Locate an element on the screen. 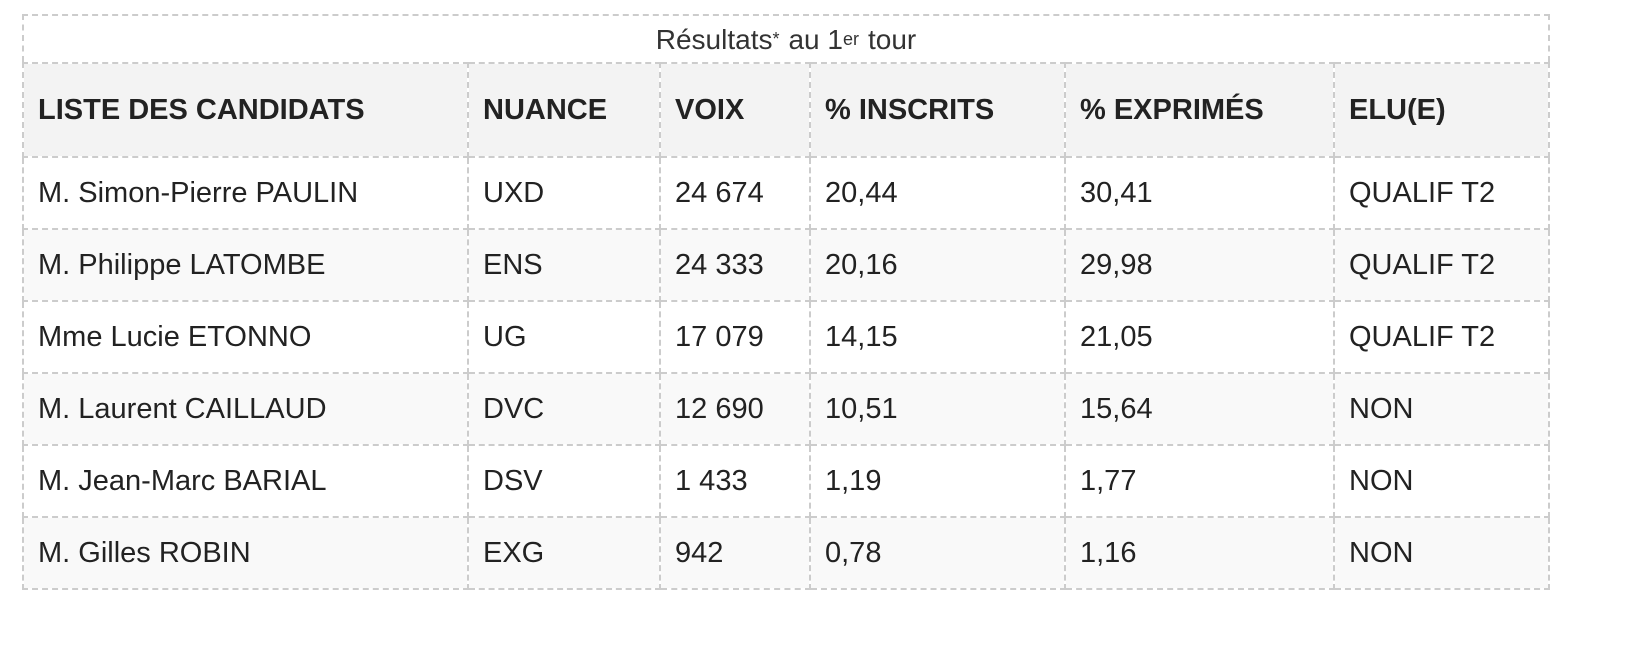  column-header: VOIX is located at coordinates (735, 110).